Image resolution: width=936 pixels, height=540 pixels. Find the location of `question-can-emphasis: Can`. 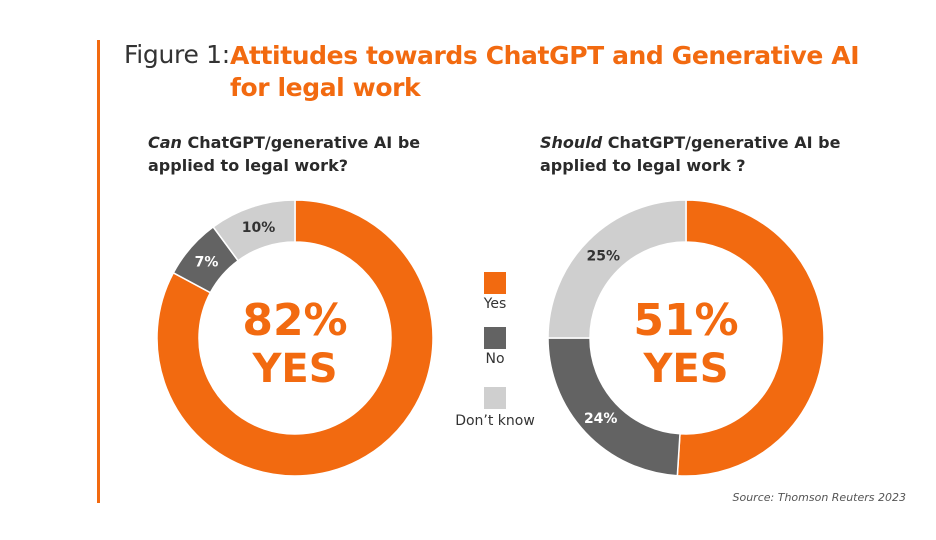

question-can-emphasis: Can is located at coordinates (165, 142).